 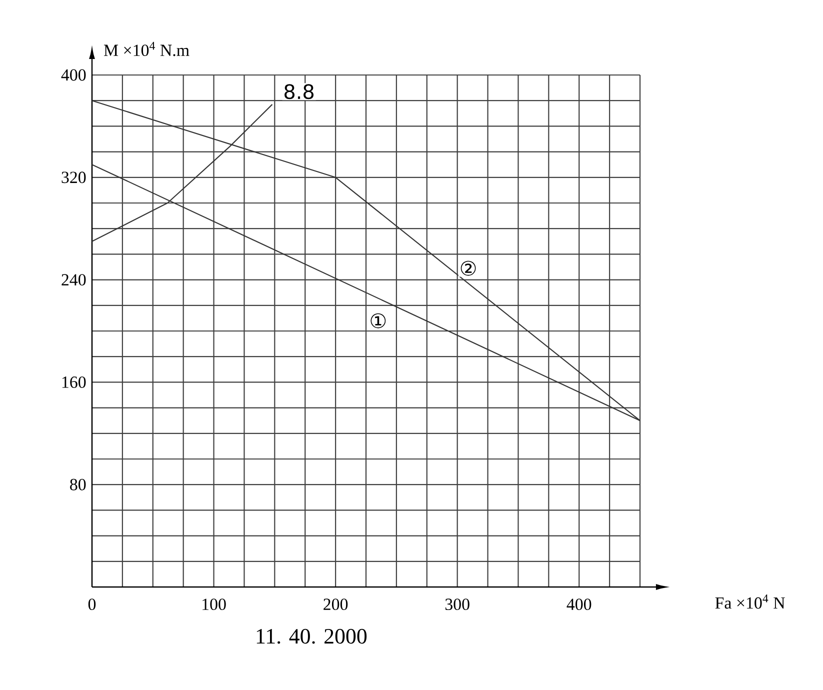 What do you see at coordinates (78, 484) in the screenshot?
I see `y-tick-label: 80` at bounding box center [78, 484].